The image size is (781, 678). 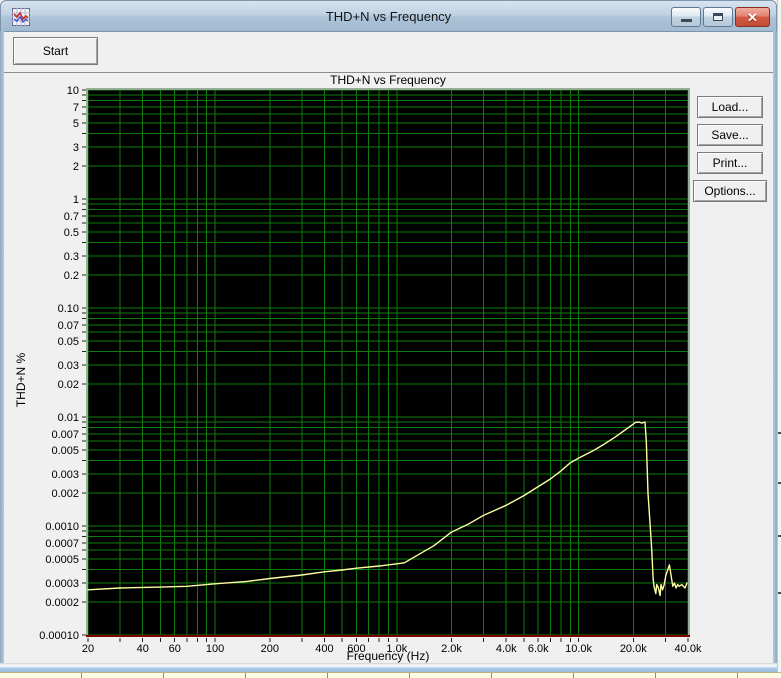 I want to click on y-tick-label: 0.0007, so click(x=62, y=544).